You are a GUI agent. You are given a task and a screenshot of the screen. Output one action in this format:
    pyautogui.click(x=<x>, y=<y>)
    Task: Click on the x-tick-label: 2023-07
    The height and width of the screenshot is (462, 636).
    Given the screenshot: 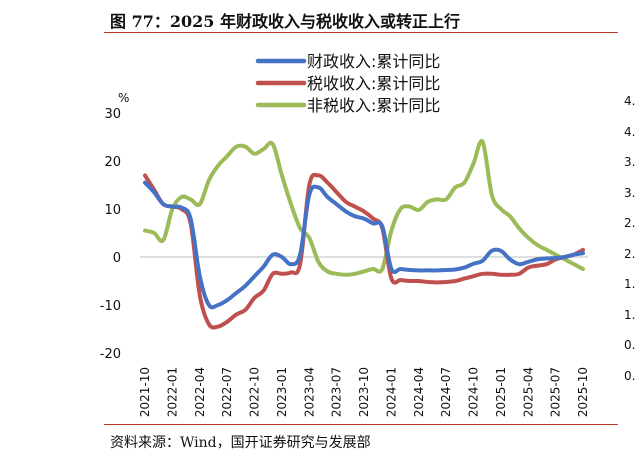 What is the action you would take?
    pyautogui.click(x=337, y=392)
    